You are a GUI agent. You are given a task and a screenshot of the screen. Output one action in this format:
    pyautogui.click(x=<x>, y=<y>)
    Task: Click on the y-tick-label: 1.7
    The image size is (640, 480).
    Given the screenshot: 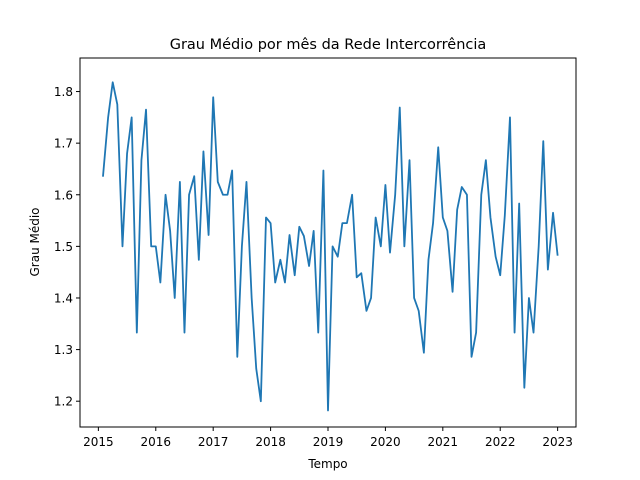 What is the action you would take?
    pyautogui.click(x=63, y=144)
    